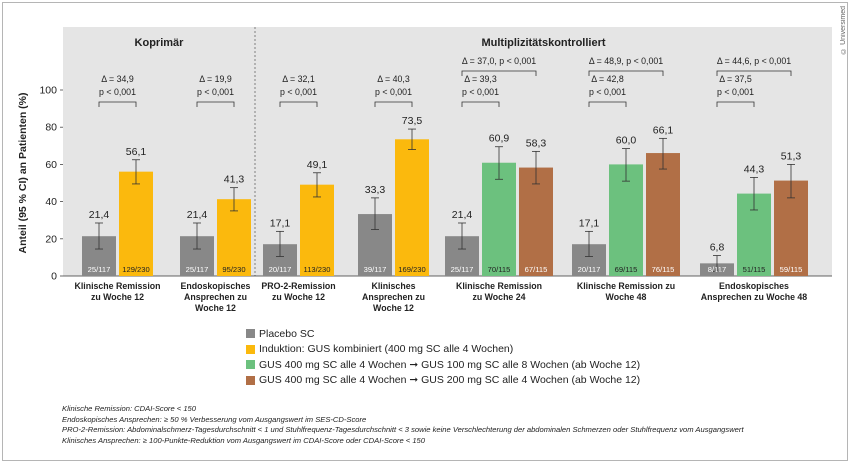 The height and width of the screenshot is (467, 854). I want to click on n-label: 70/115, so click(499, 269).